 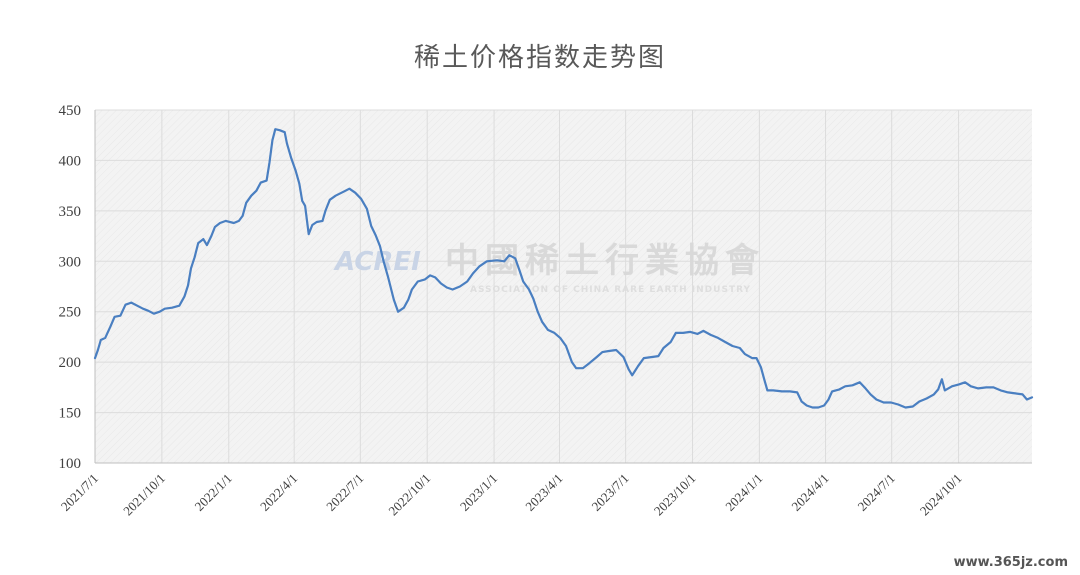 I want to click on x-tick-label: 2024/1/1, so click(x=743, y=492).